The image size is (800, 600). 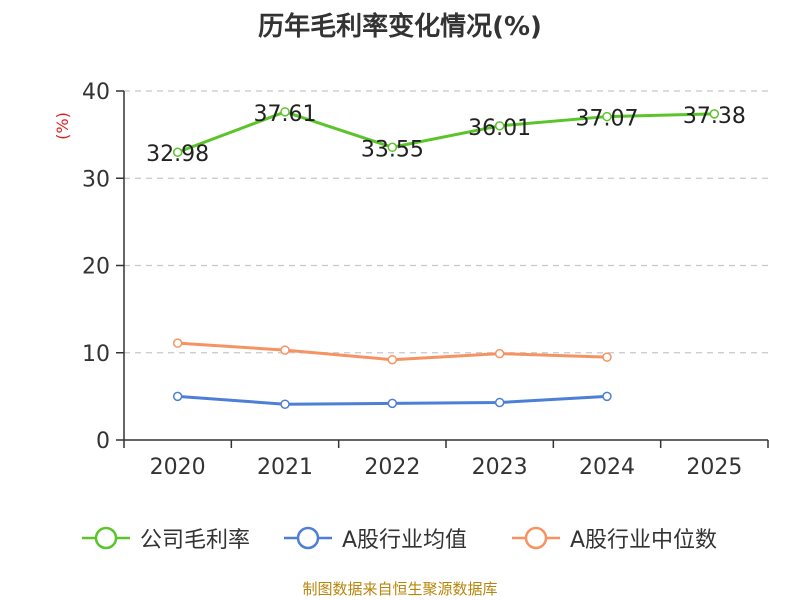 I want to click on y-axis-label: (%), so click(x=62, y=126).